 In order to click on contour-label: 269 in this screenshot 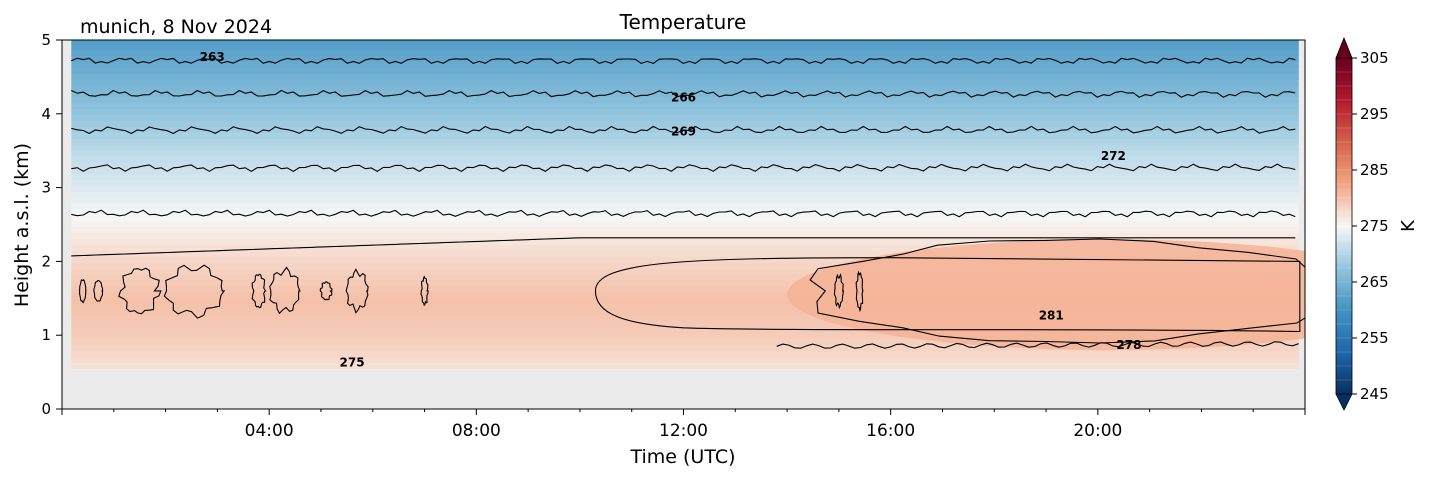, I will do `click(683, 132)`.